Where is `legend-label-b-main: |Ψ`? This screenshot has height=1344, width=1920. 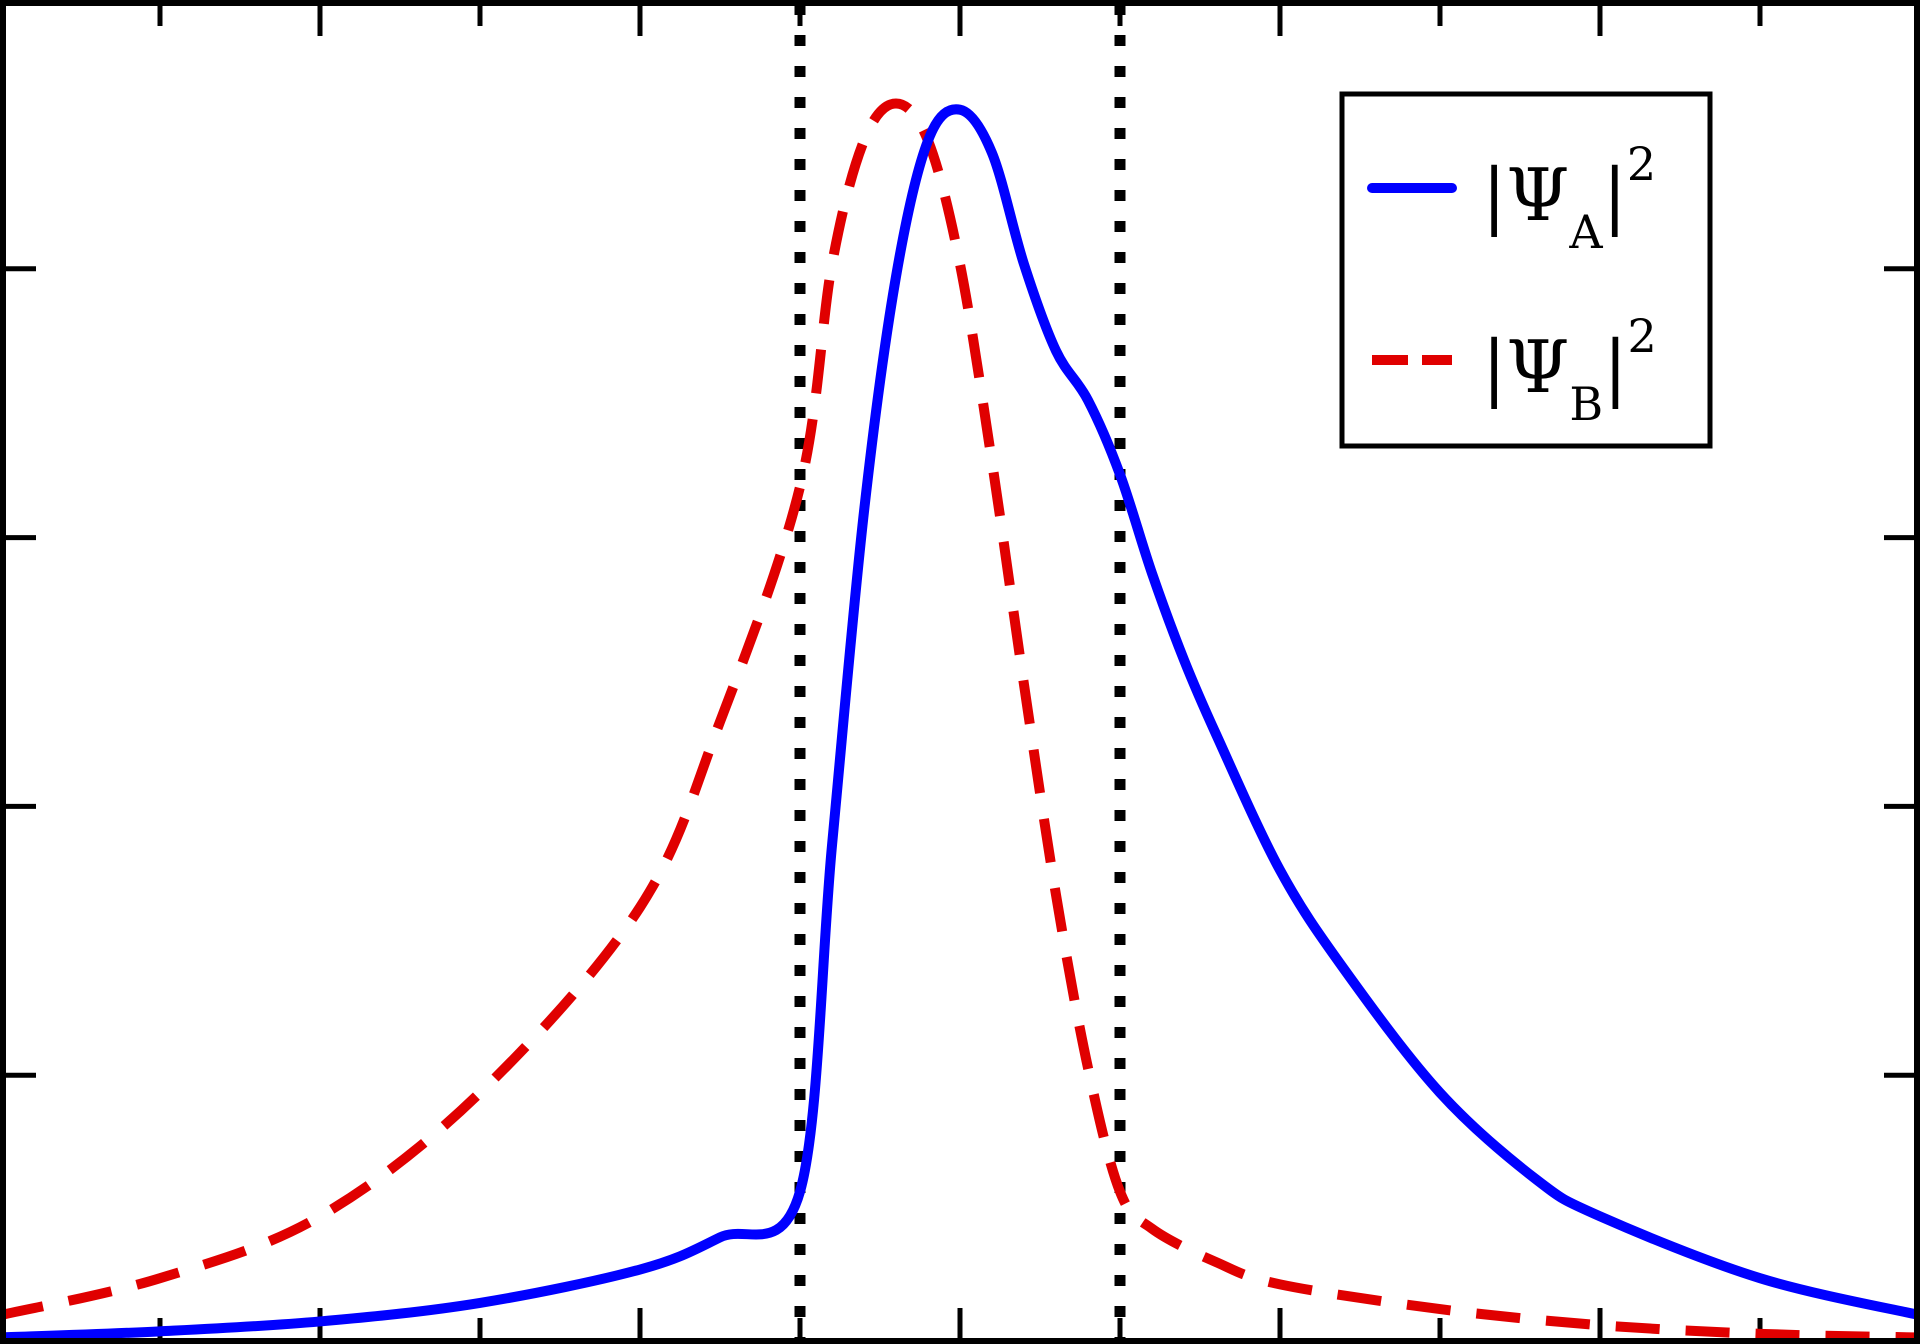
legend-label-b-main: |Ψ is located at coordinates (1525, 367).